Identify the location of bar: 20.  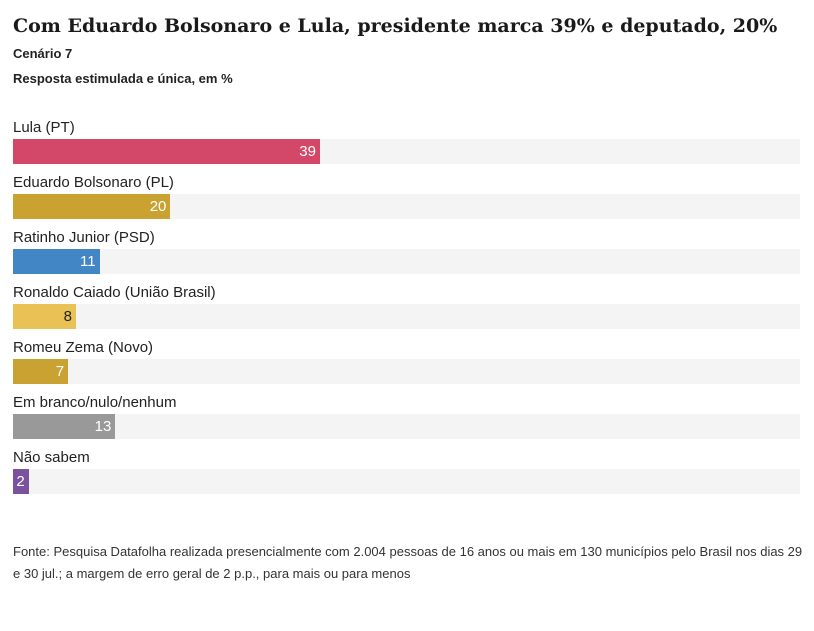
(92, 206).